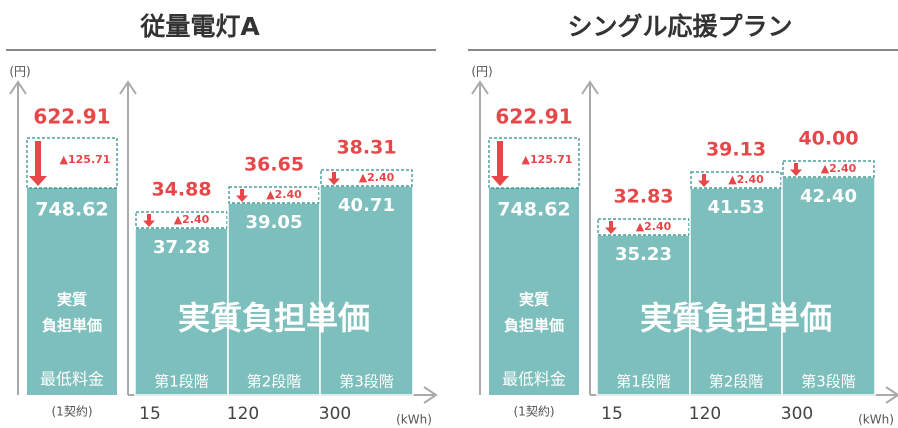 The image size is (898, 428). I want to click on tier-actual: 39.05, so click(274, 222).